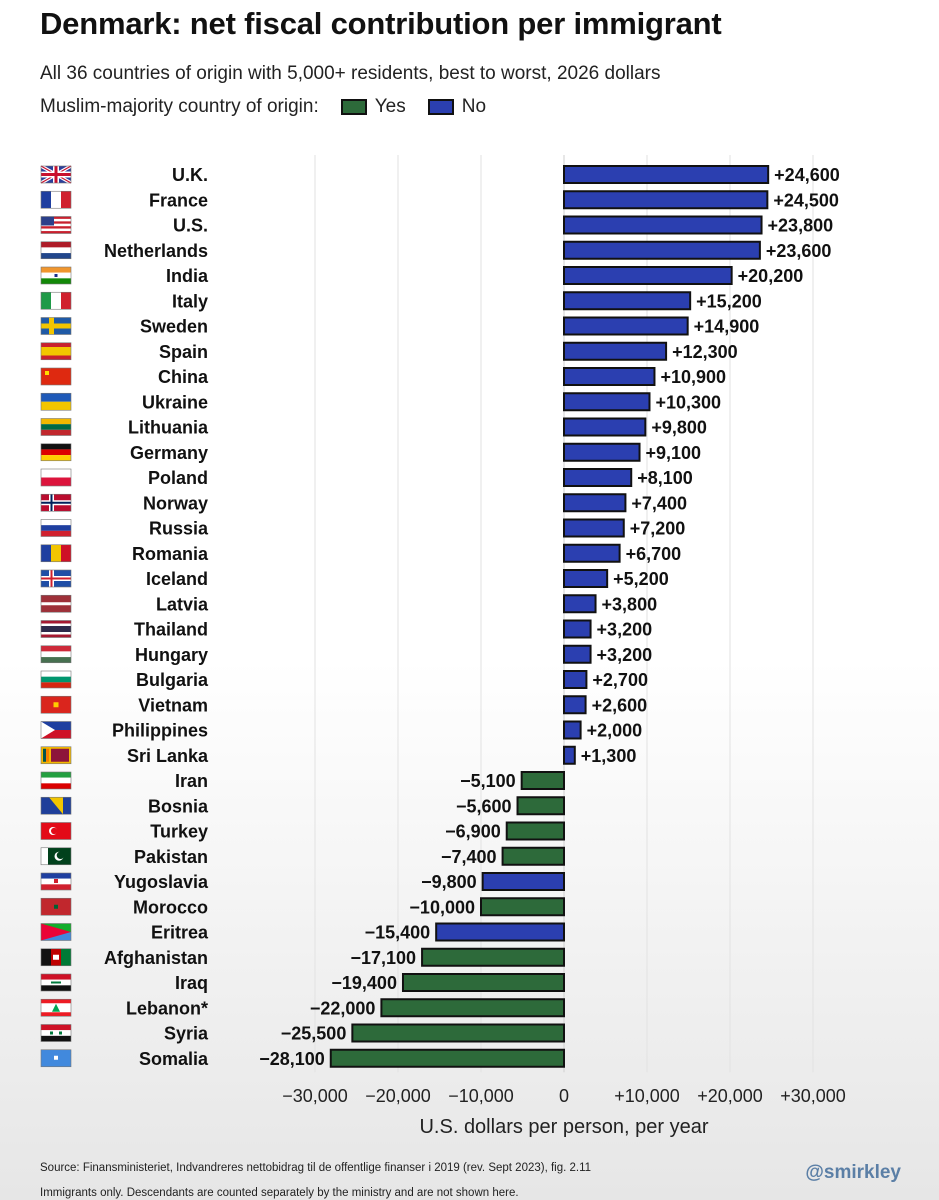  What do you see at coordinates (56, 578) in the screenshot?
I see `flag-icon-is` at bounding box center [56, 578].